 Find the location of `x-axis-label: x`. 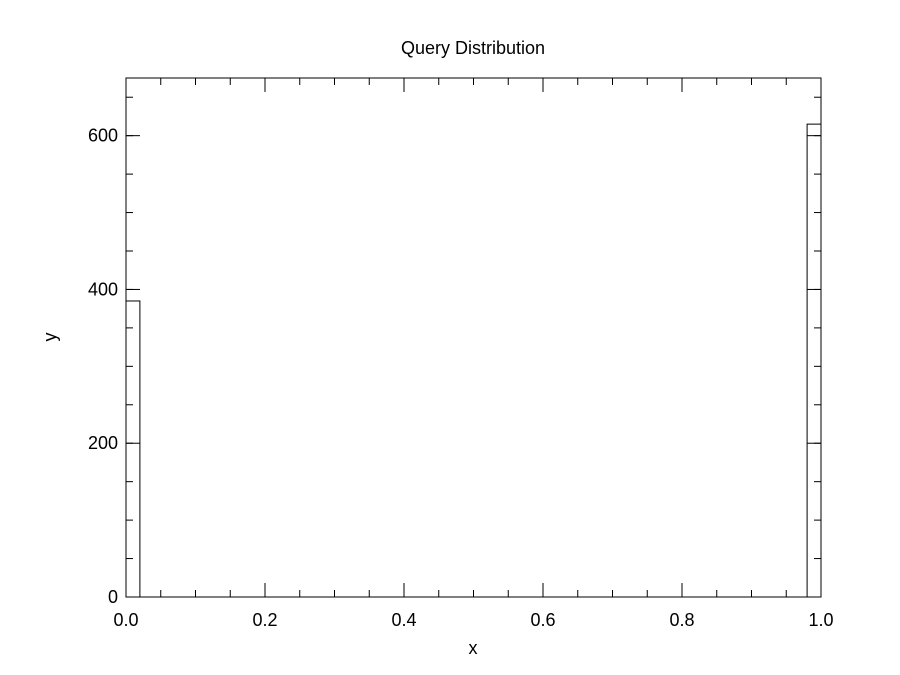

x-axis-label: x is located at coordinates (473, 648).